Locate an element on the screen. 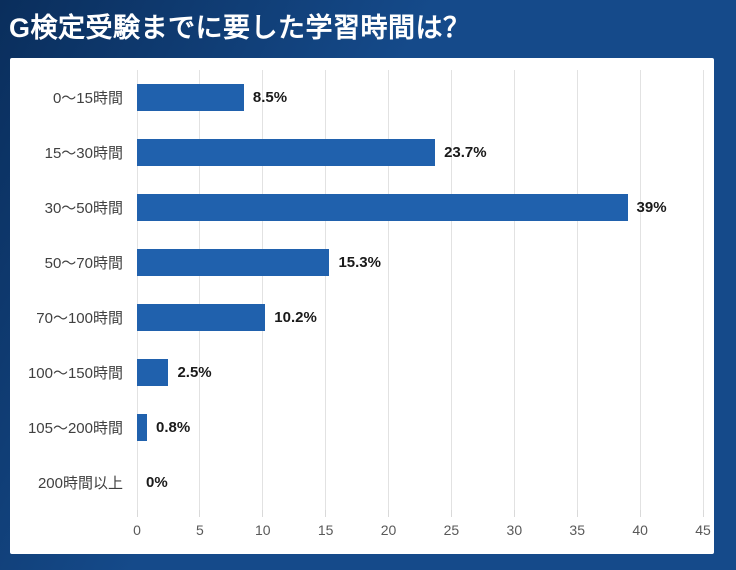 Image resolution: width=736 pixels, height=570 pixels. x-axis-tick-label: 30 is located at coordinates (514, 530).